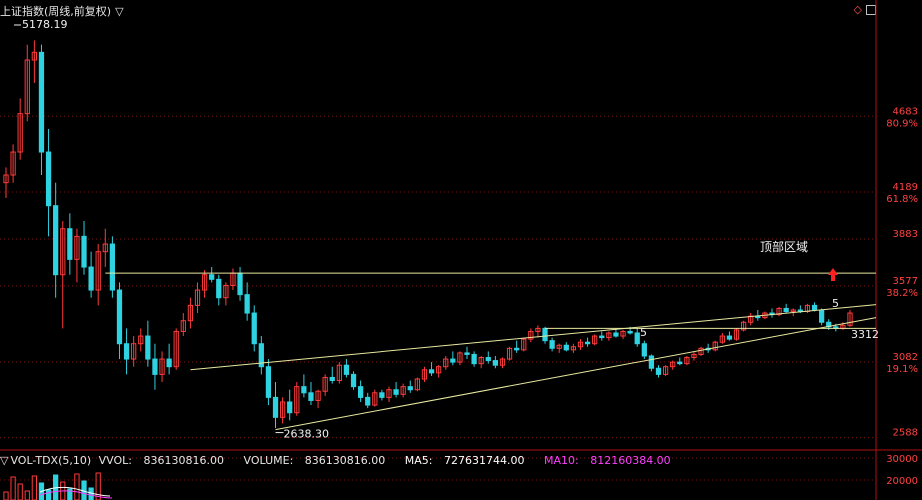 The image size is (922, 500). Describe the element at coordinates (45, 24) in the screenshot. I see `high-label: 5178.19` at that location.